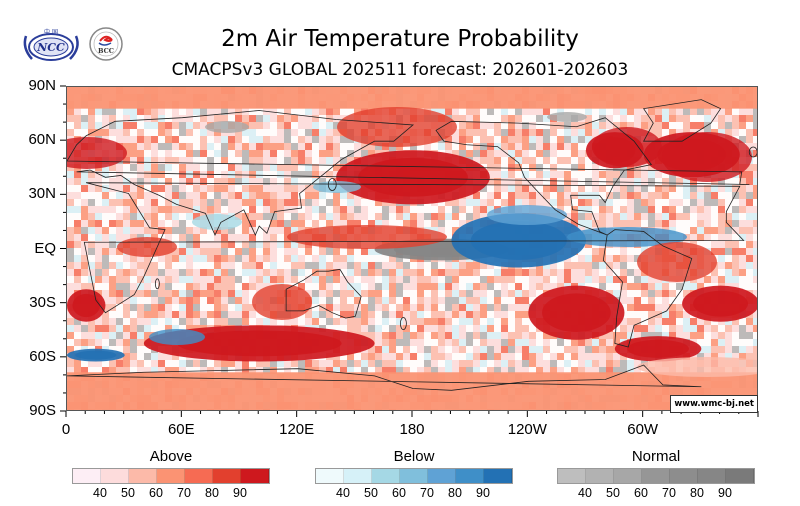  I want to click on legend-tick-label: 80, so click(455, 493).